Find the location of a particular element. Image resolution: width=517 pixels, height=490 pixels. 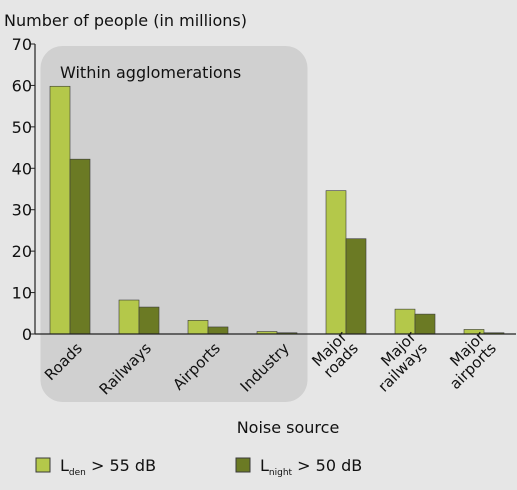

y-tick-label: 40 is located at coordinates (22, 168).